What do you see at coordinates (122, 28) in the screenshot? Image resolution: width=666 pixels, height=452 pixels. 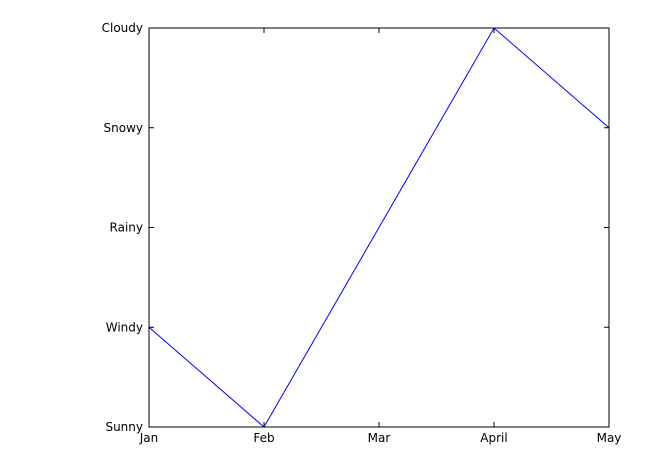 I see `y-tick-label-cloudy: Cloudy` at bounding box center [122, 28].